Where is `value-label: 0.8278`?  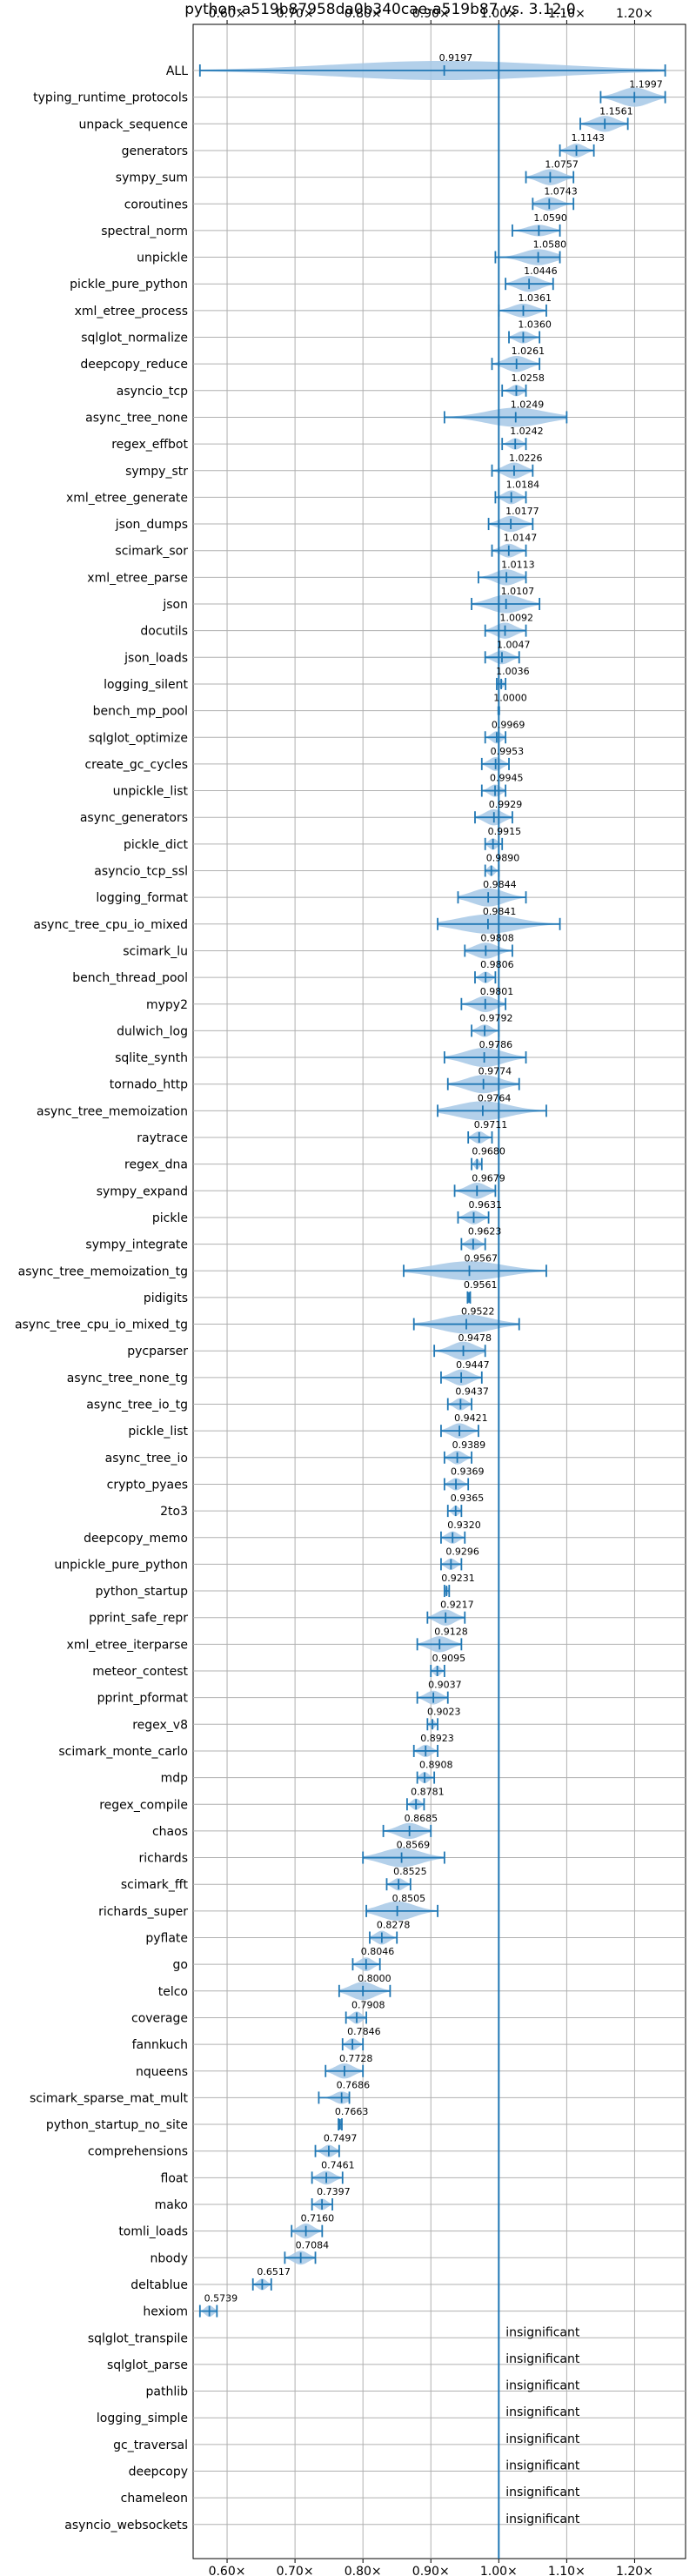
value-label: 0.8278 is located at coordinates (394, 1925).